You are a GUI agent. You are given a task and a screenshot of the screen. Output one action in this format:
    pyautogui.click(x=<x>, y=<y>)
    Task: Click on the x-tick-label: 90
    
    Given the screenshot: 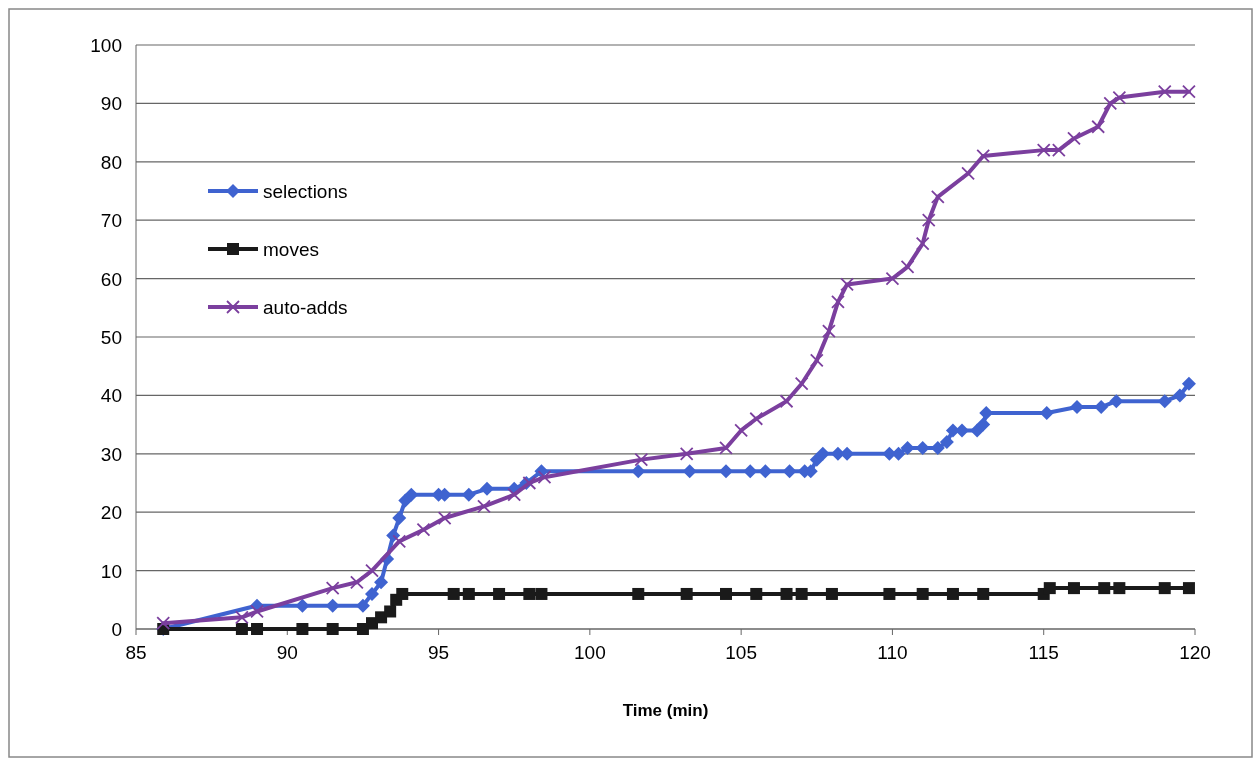 What is the action you would take?
    pyautogui.click(x=287, y=652)
    